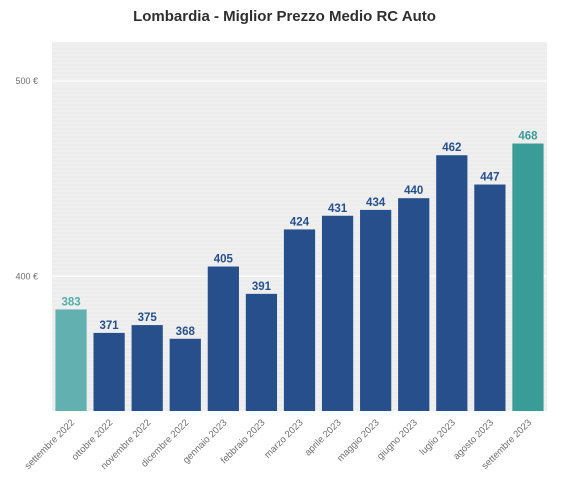 The width and height of the screenshot is (569, 497). What do you see at coordinates (489, 178) in the screenshot?
I see `bar-value-label: 447` at bounding box center [489, 178].